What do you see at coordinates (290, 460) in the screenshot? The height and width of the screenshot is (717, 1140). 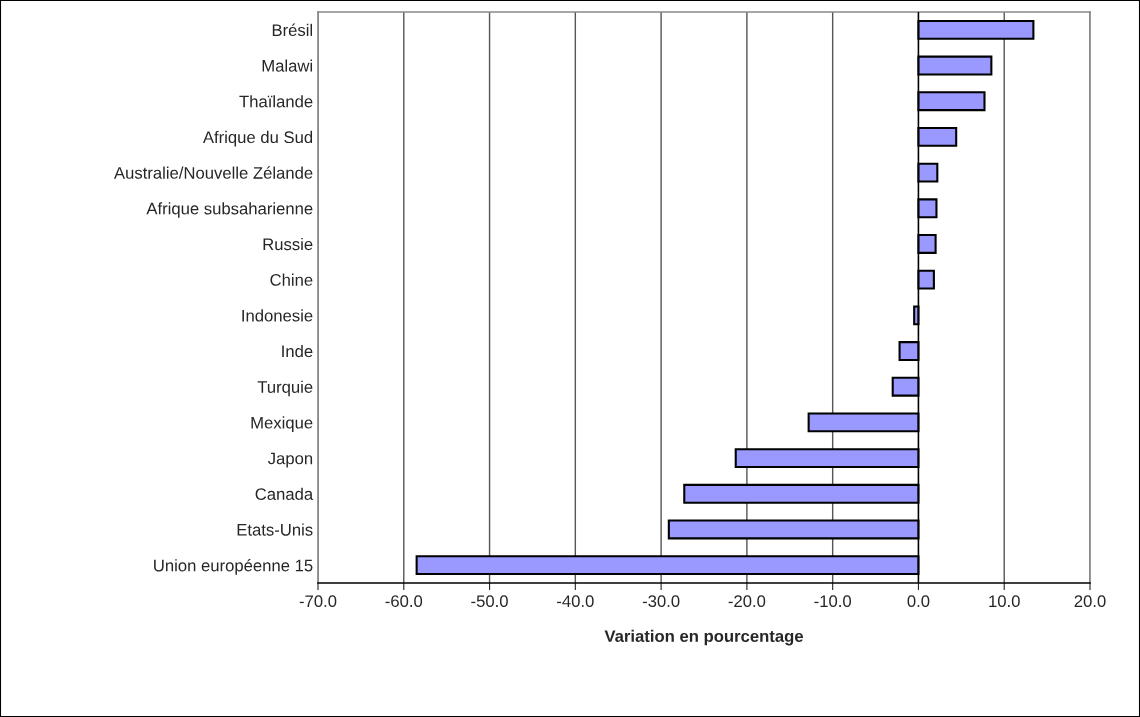 I see `y-tick-label: Japon` at bounding box center [290, 460].